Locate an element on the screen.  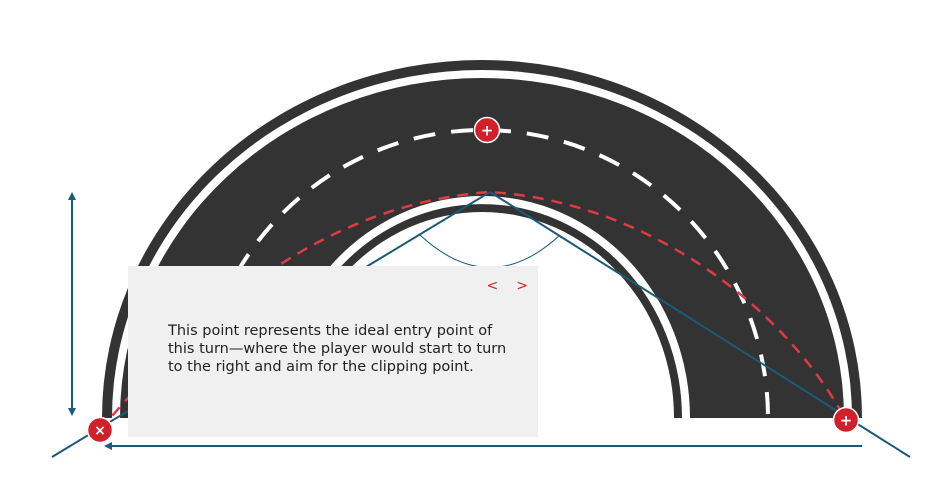
close-icon: × is located at coordinates (100, 431).